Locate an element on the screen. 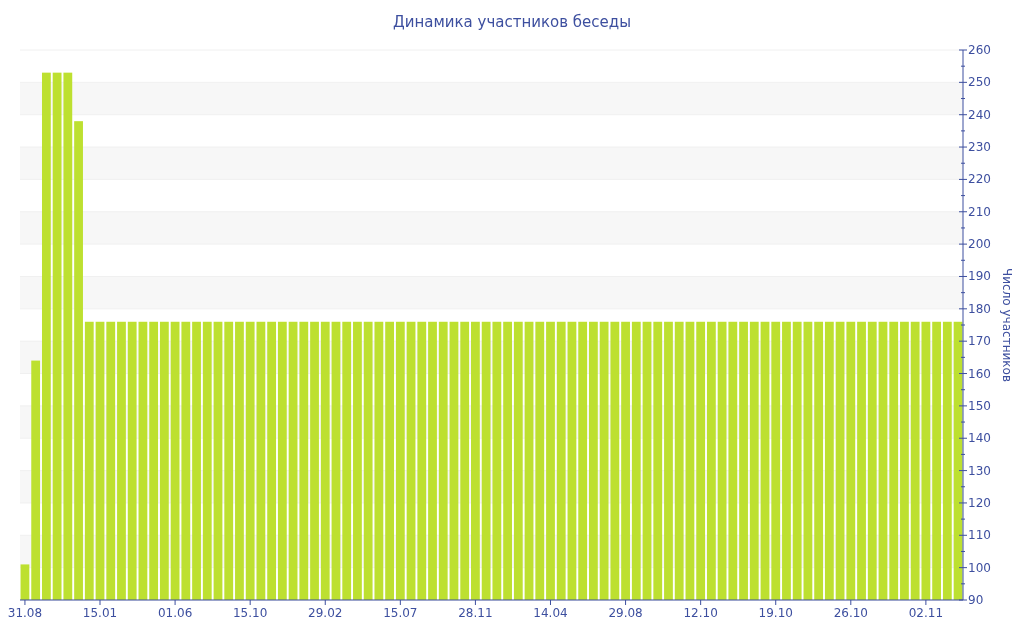  y-tick-label: 190 is located at coordinates (979, 276).